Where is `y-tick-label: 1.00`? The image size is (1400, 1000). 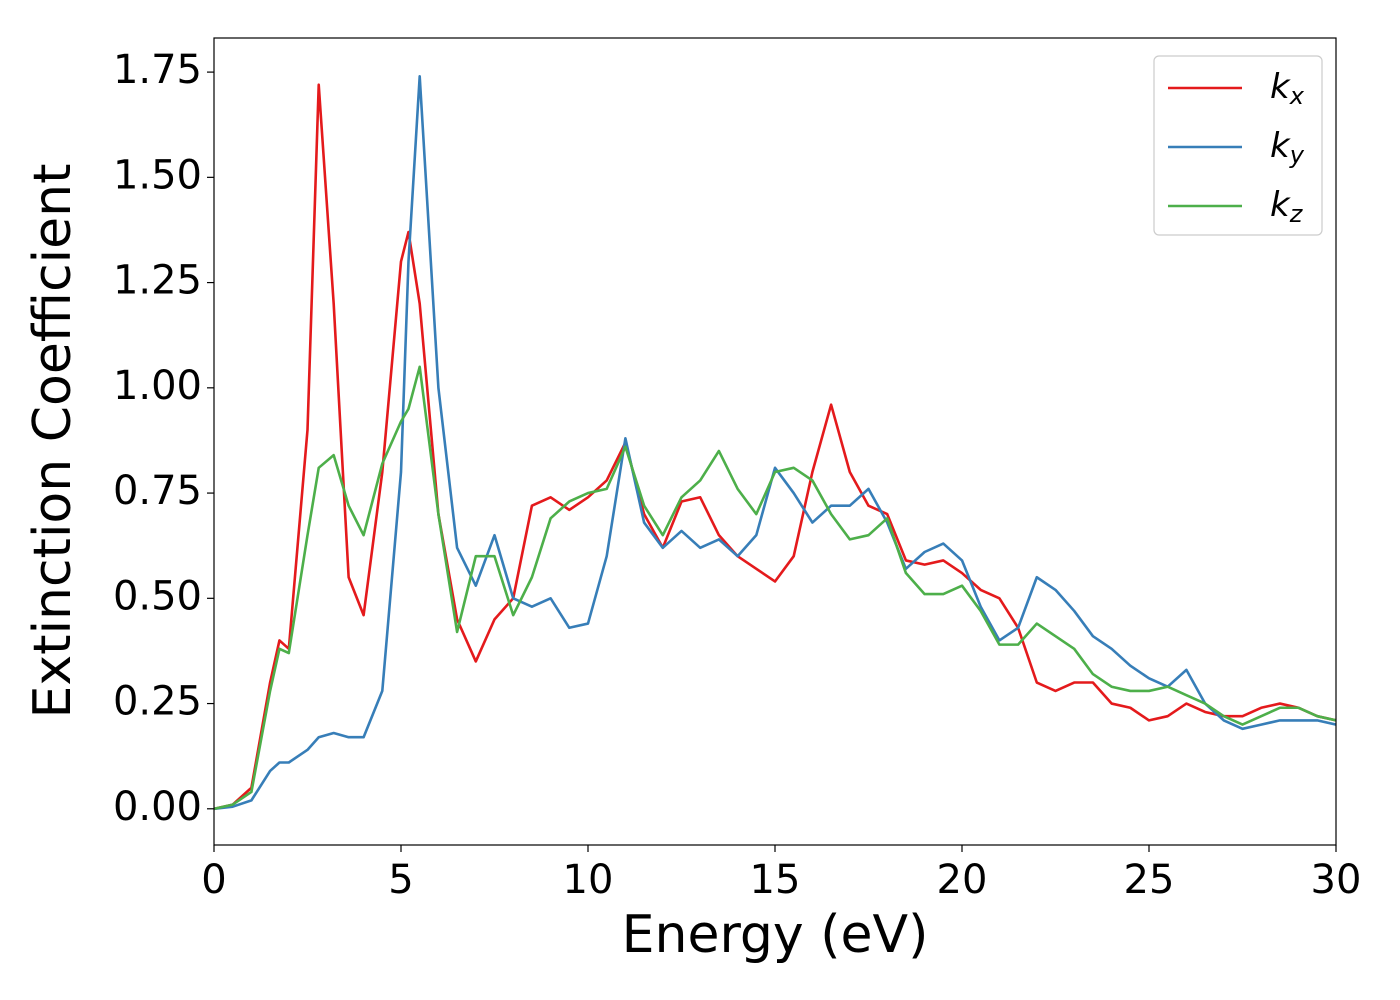
y-tick-label: 1.00 is located at coordinates (157, 386).